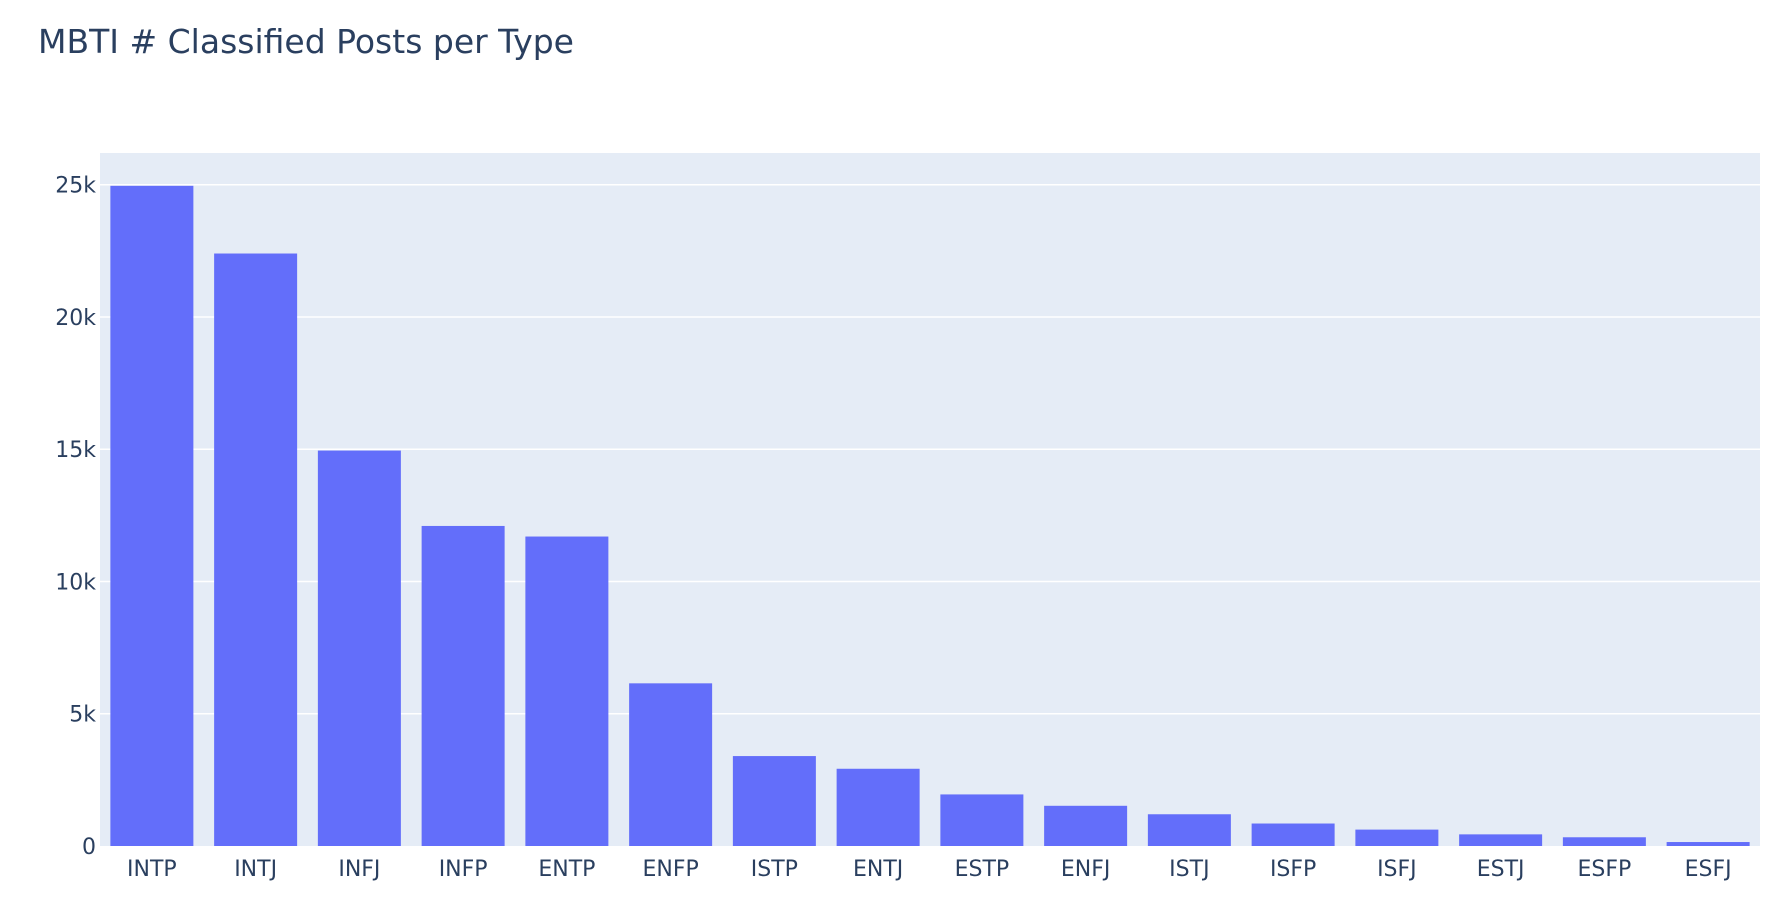 The image size is (1790, 906). I want to click on x-tick-label: INTP, so click(152, 869).